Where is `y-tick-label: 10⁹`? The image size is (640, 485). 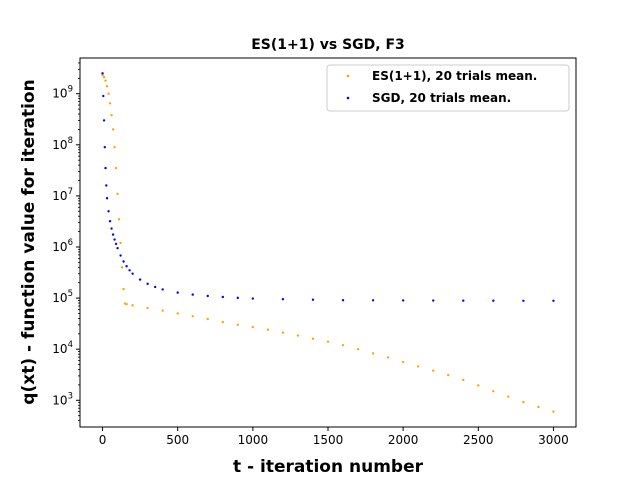 y-tick-label: 10⁹ is located at coordinates (62, 93).